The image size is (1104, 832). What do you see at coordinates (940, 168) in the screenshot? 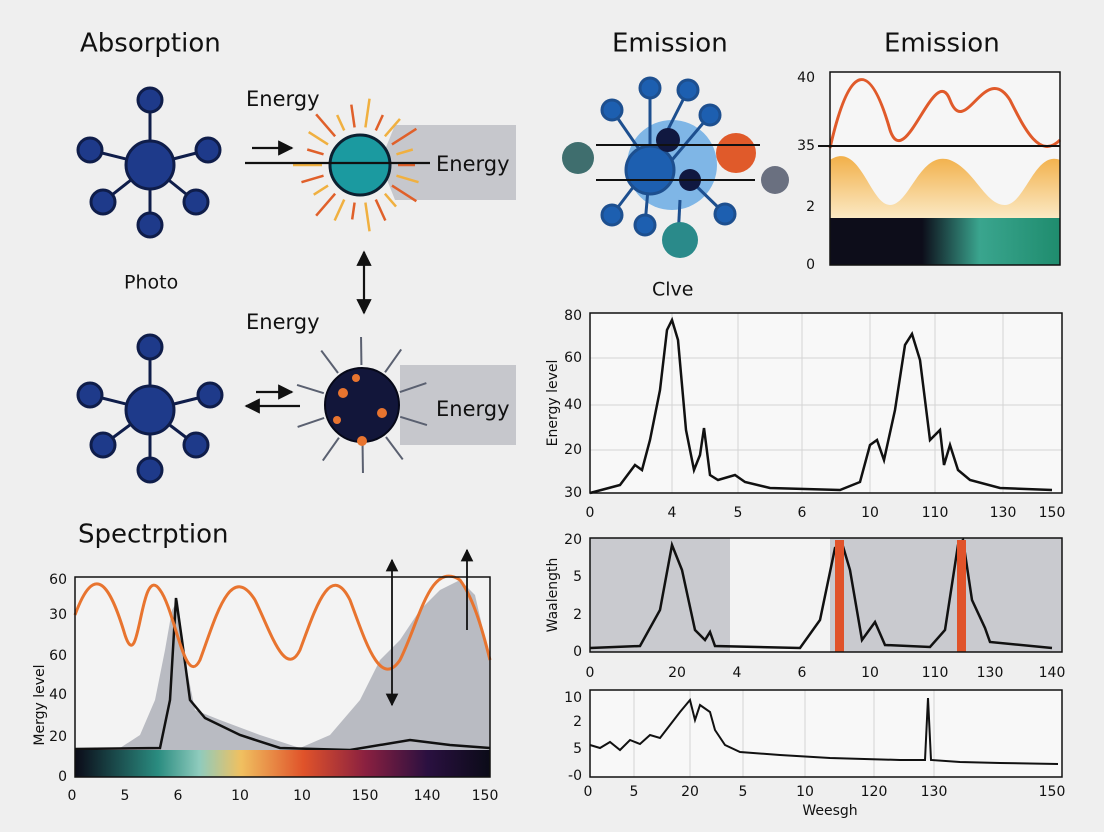
I see `emission-panel` at bounding box center [940, 168].